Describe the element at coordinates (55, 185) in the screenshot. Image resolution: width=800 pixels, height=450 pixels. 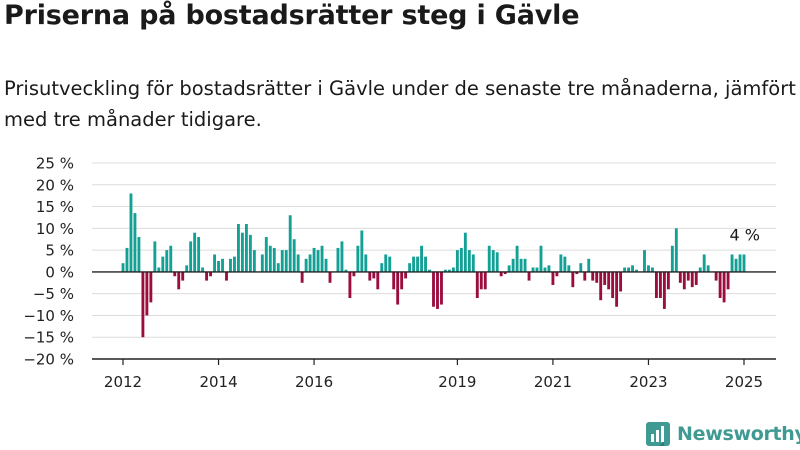
I see `y-tick-label: 20 %` at that location.